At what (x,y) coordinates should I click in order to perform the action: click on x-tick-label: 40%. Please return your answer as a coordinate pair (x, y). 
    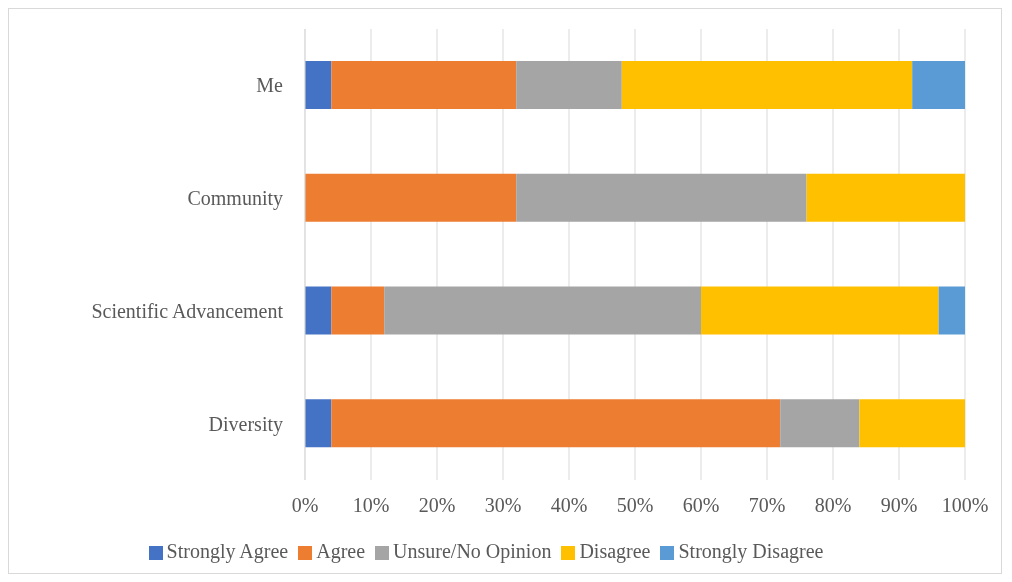
    Looking at the image, I should click on (569, 505).